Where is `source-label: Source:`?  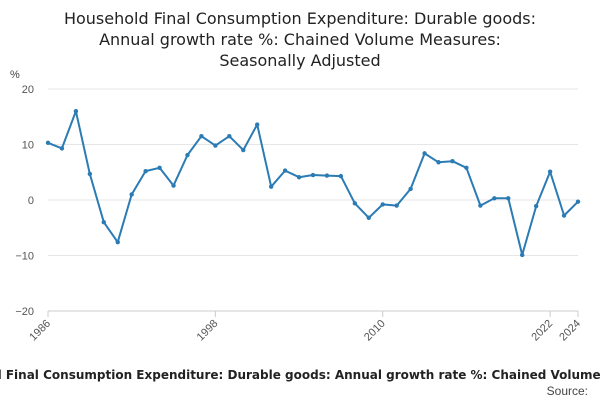
source-label: Source: is located at coordinates (567, 391).